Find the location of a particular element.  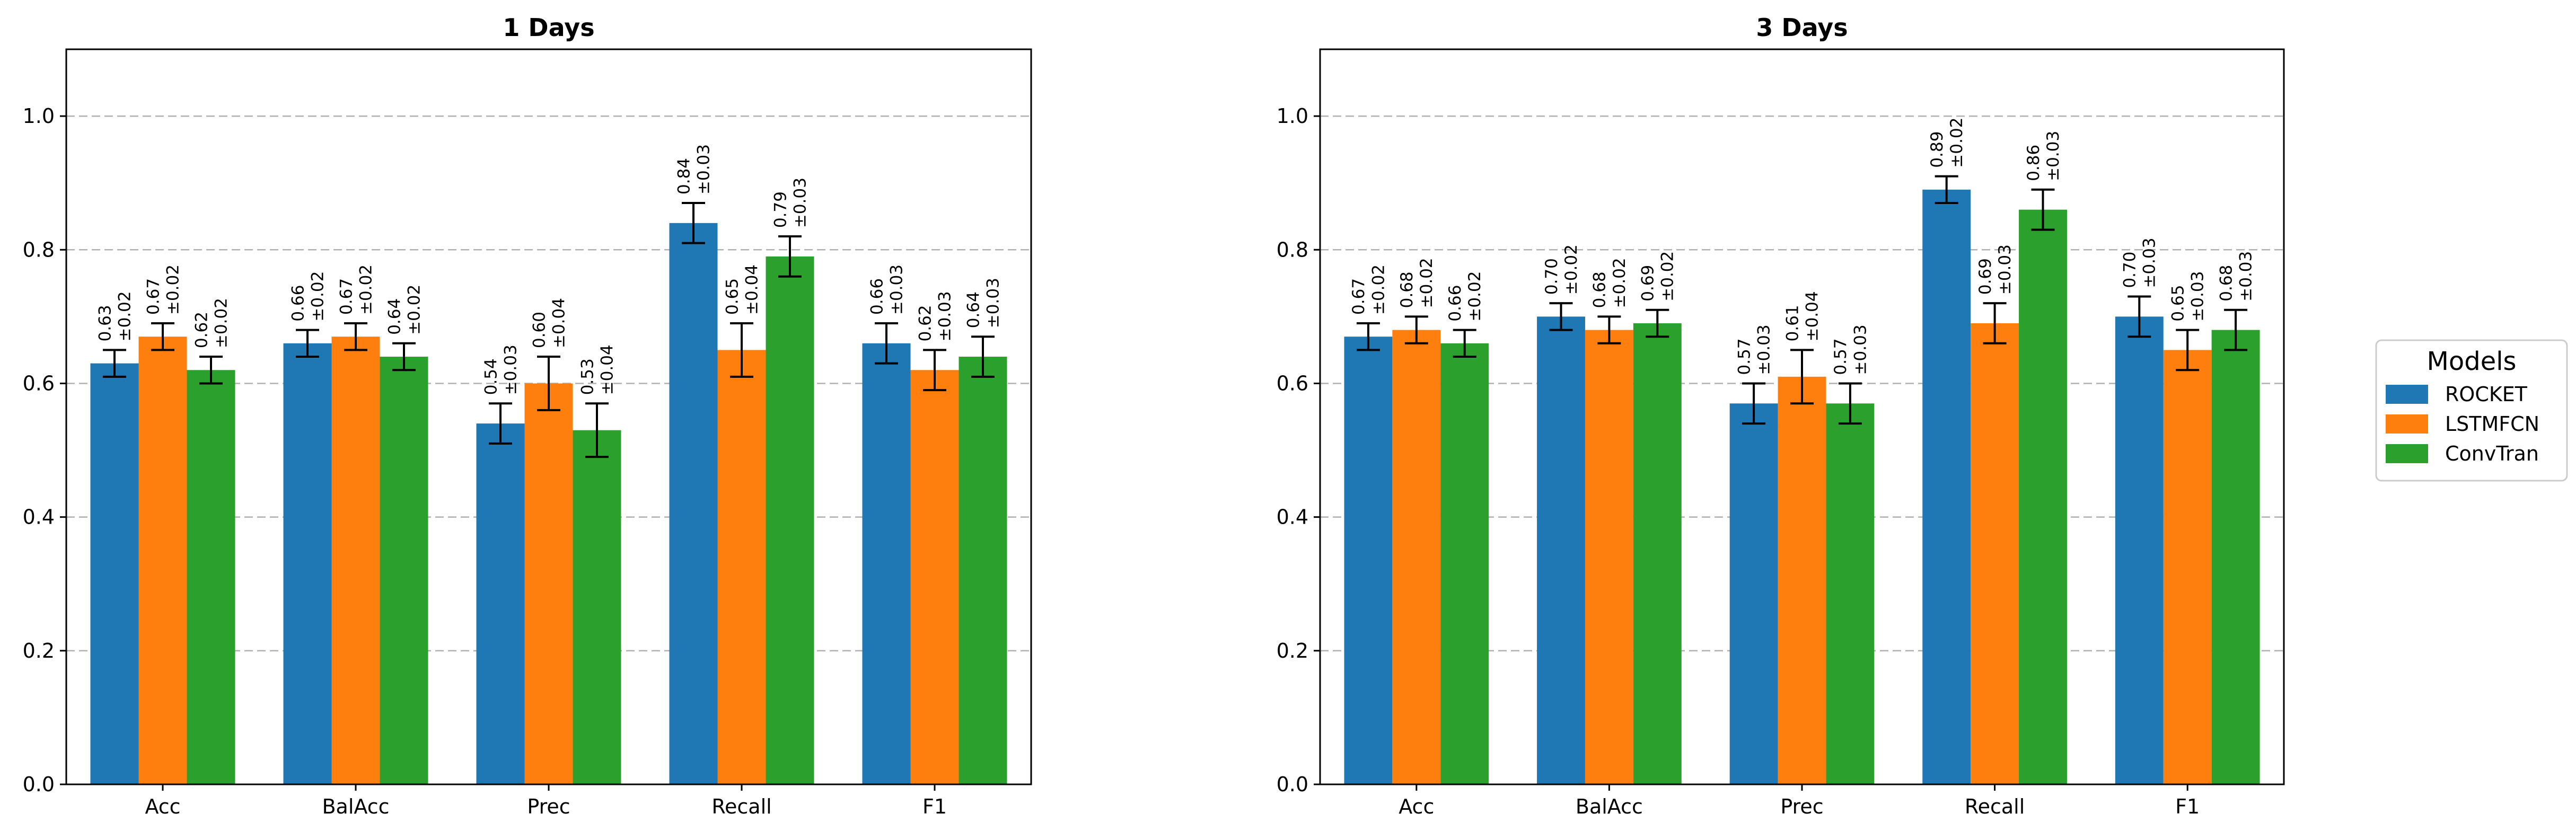

data-label: 0.62±0.02 is located at coordinates (211, 323).